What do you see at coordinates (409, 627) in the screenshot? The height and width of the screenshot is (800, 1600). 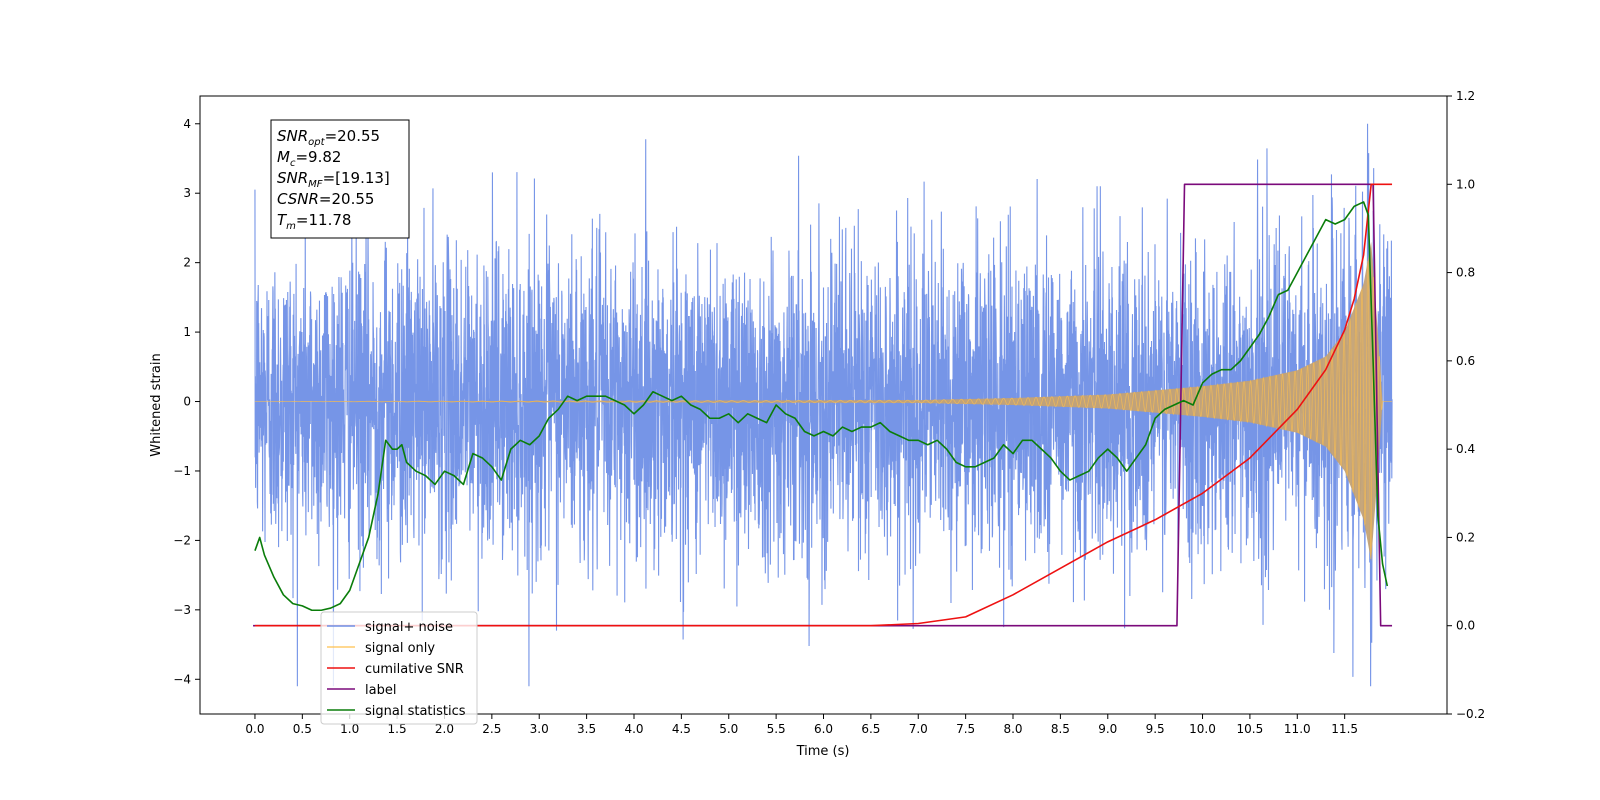 I see `legend-label: signal+ noise` at bounding box center [409, 627].